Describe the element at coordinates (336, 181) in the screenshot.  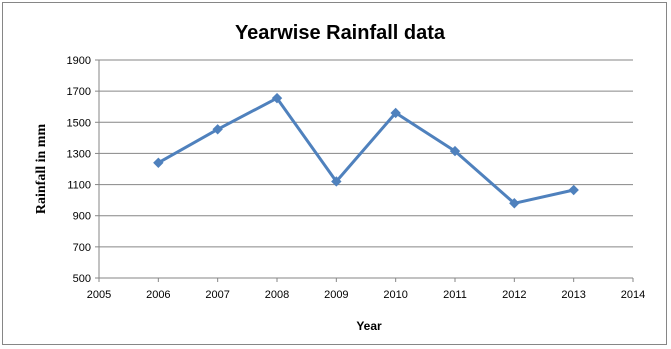
I see `data-point-2009` at that location.